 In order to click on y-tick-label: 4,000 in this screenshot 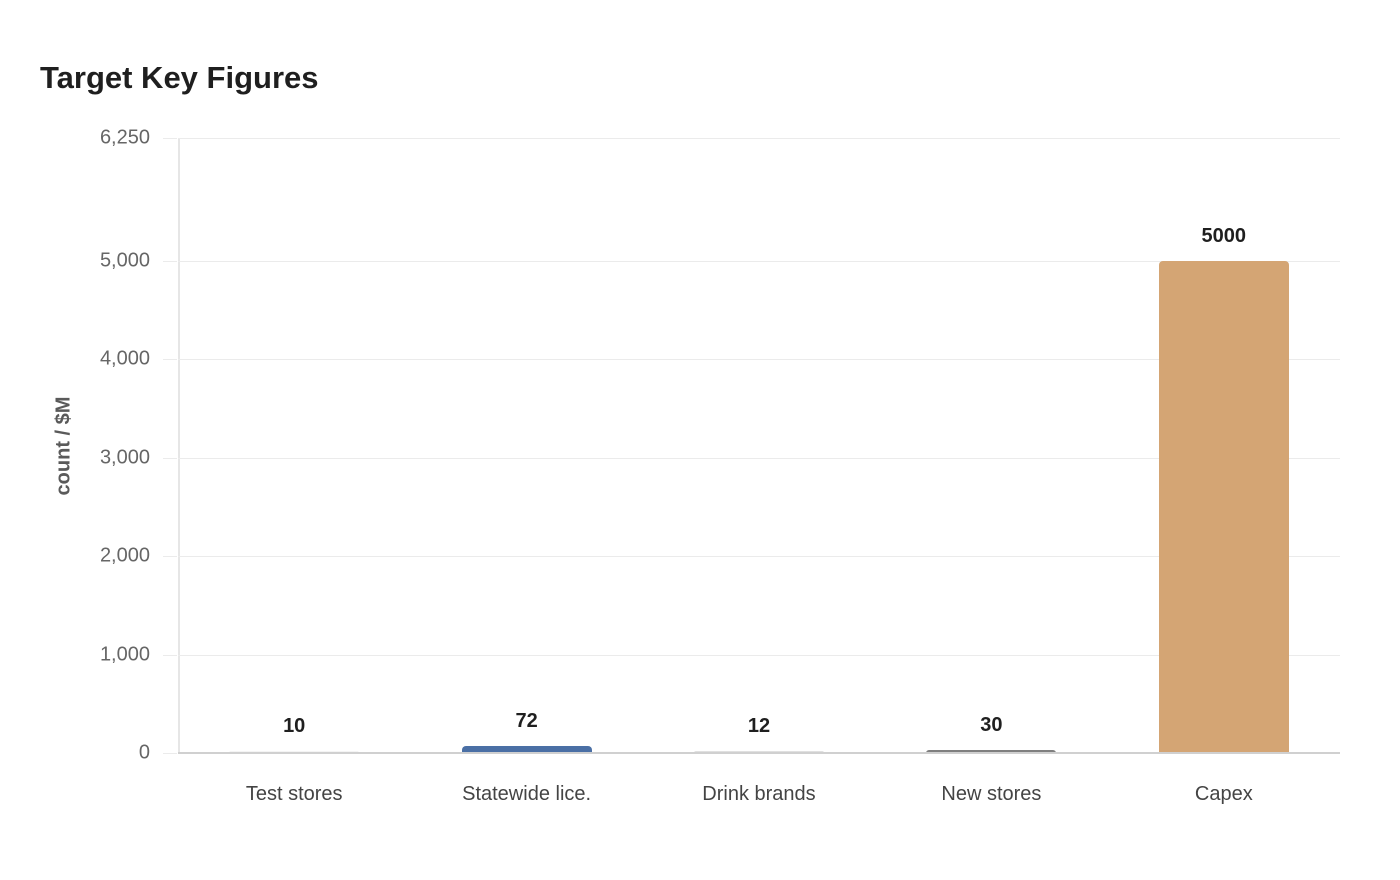, I will do `click(124, 358)`.